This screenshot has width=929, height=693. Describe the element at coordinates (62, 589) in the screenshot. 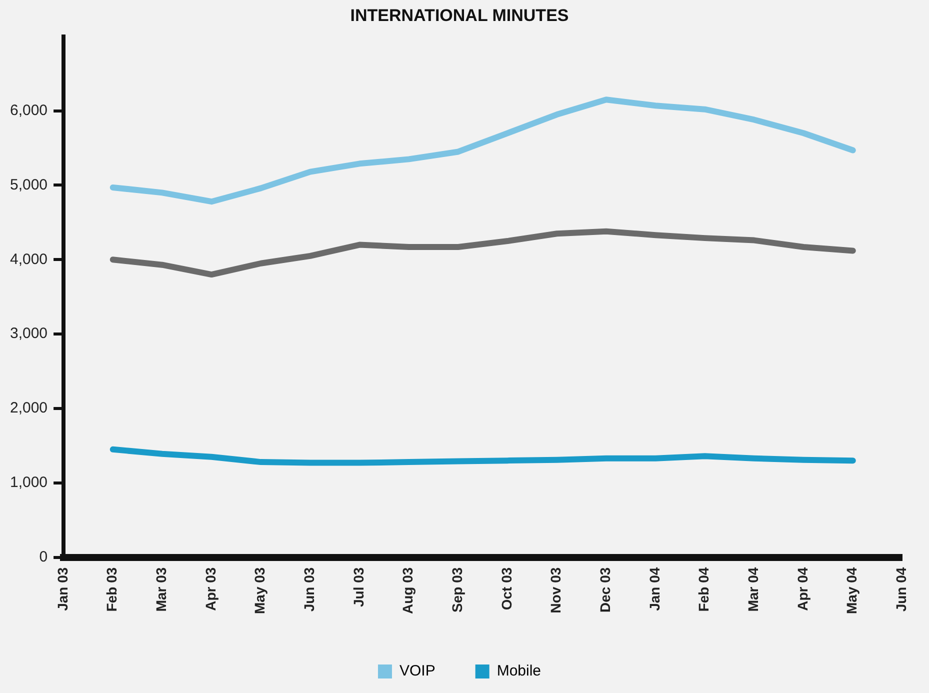

I see `x-tick-label: Jan 03` at that location.